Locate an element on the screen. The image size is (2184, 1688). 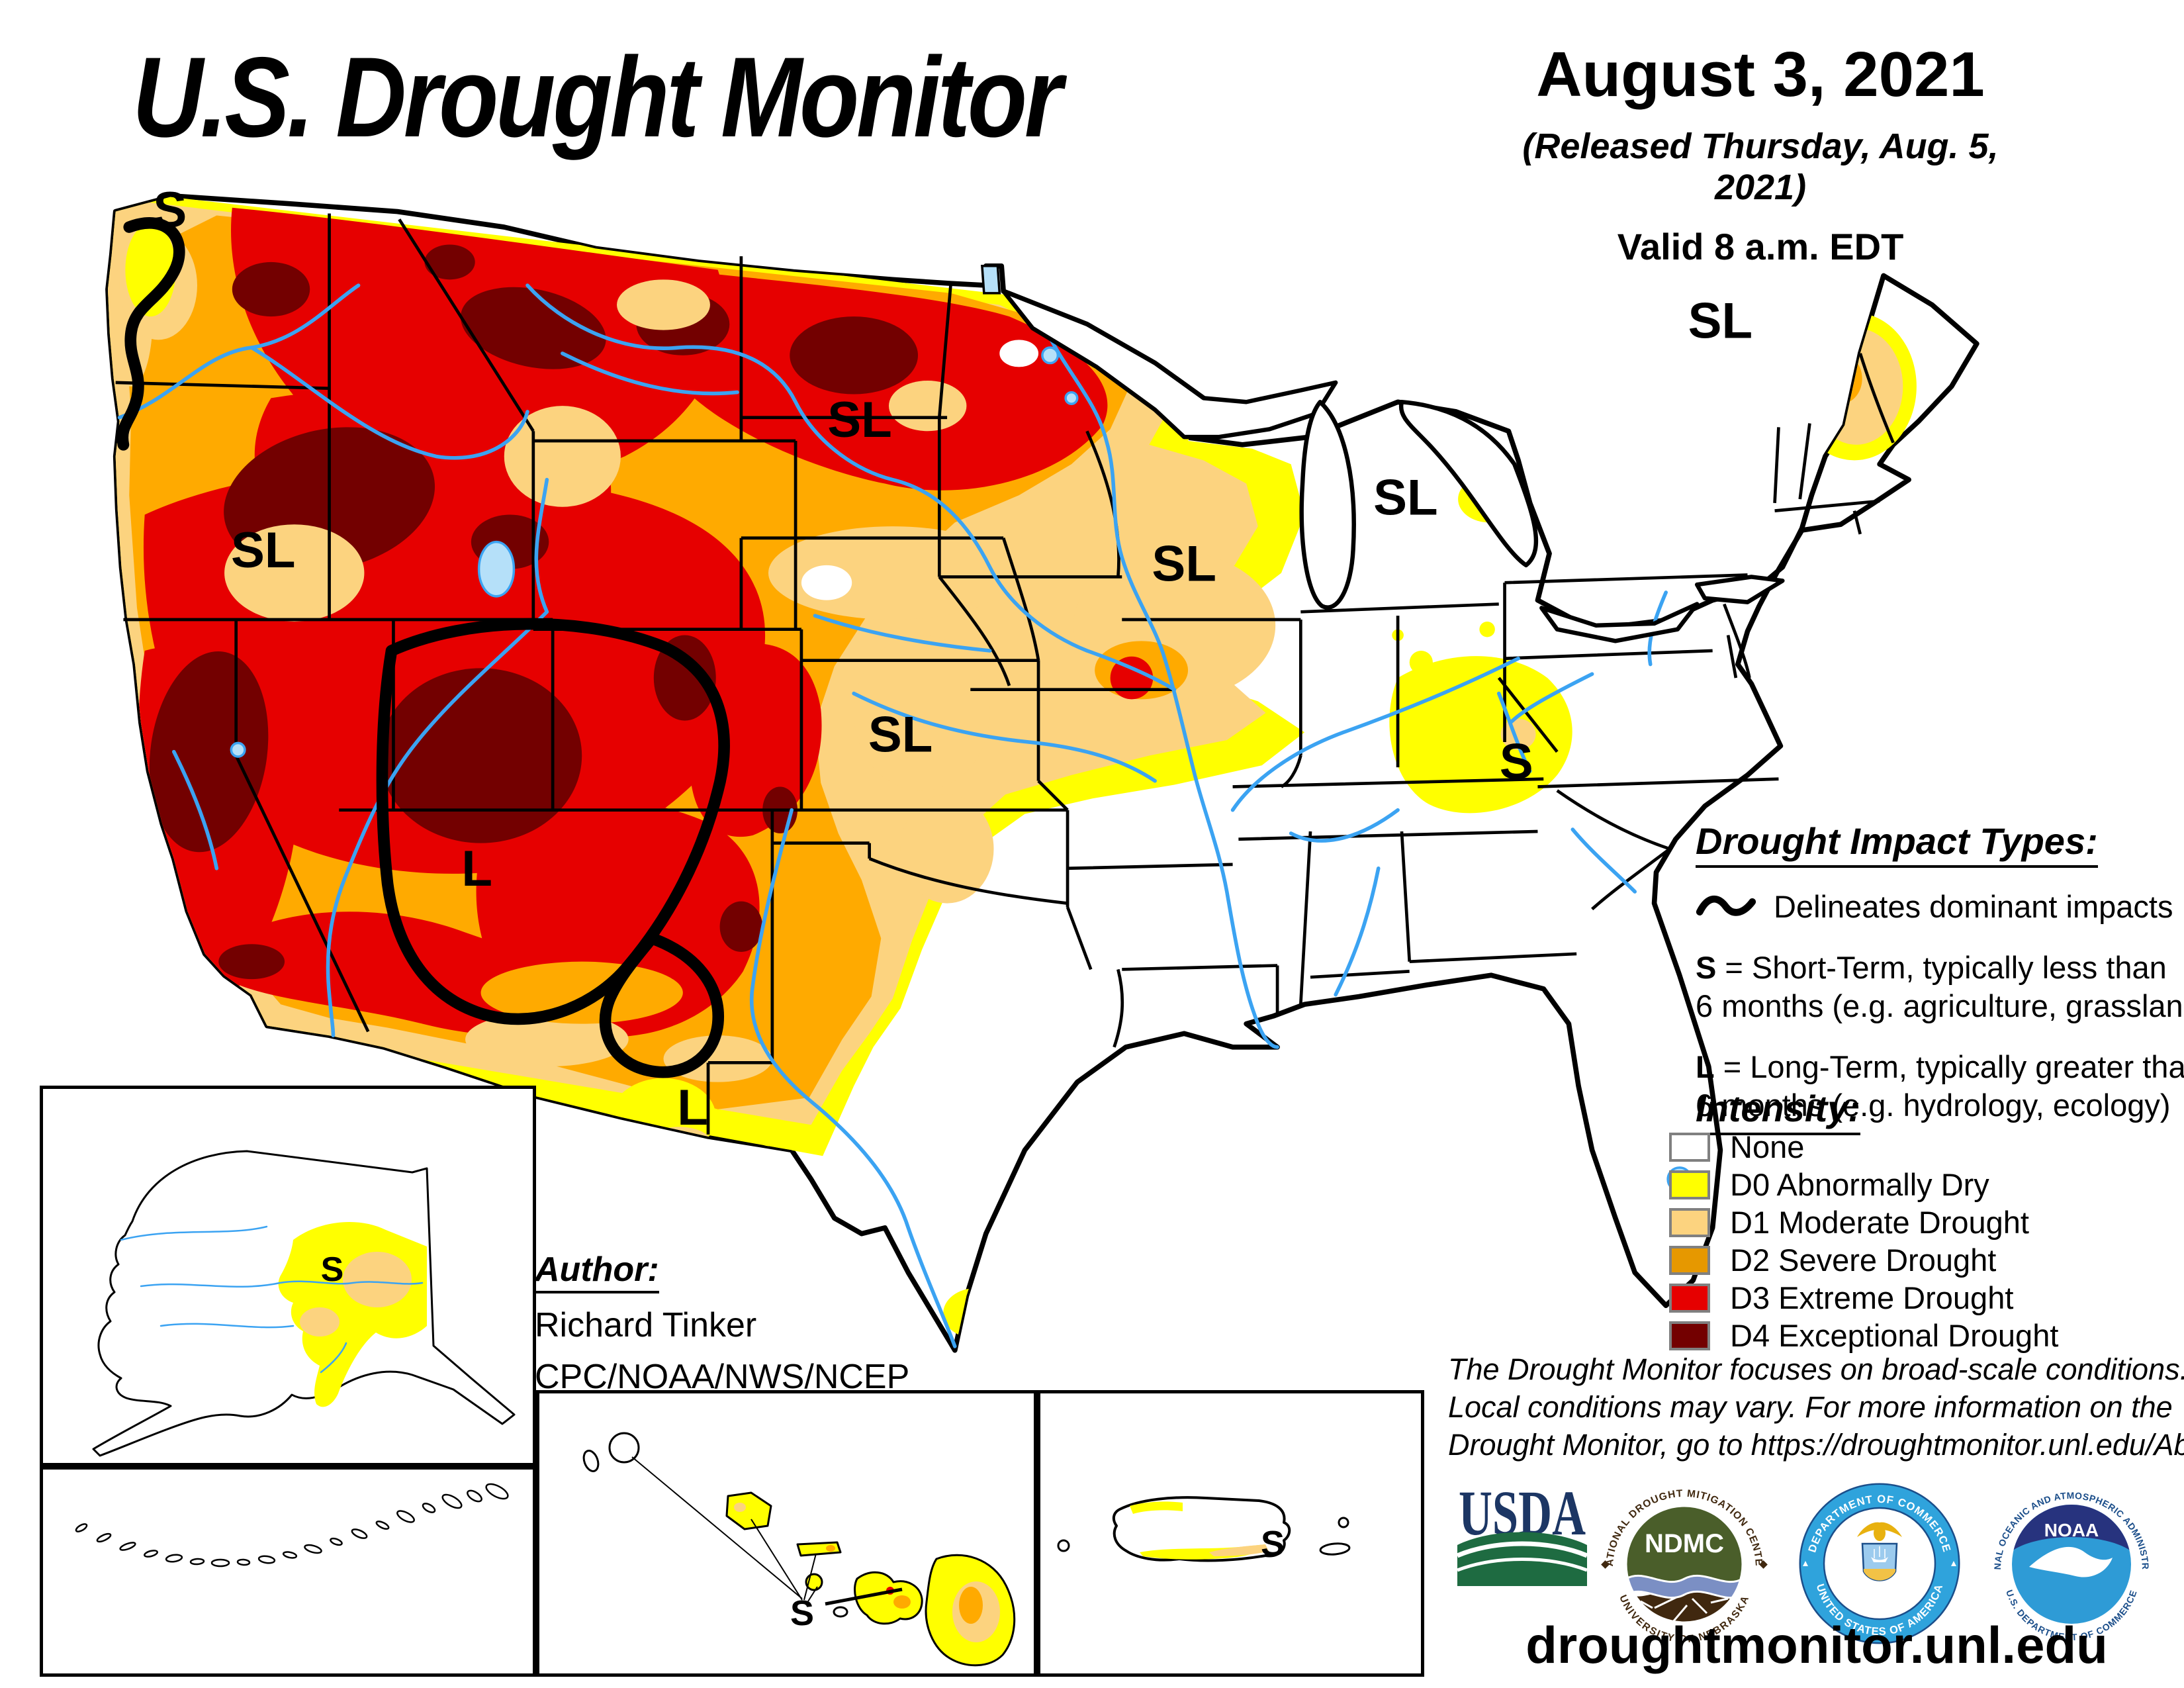
hawaii-inset: S is located at coordinates (786, 1533).